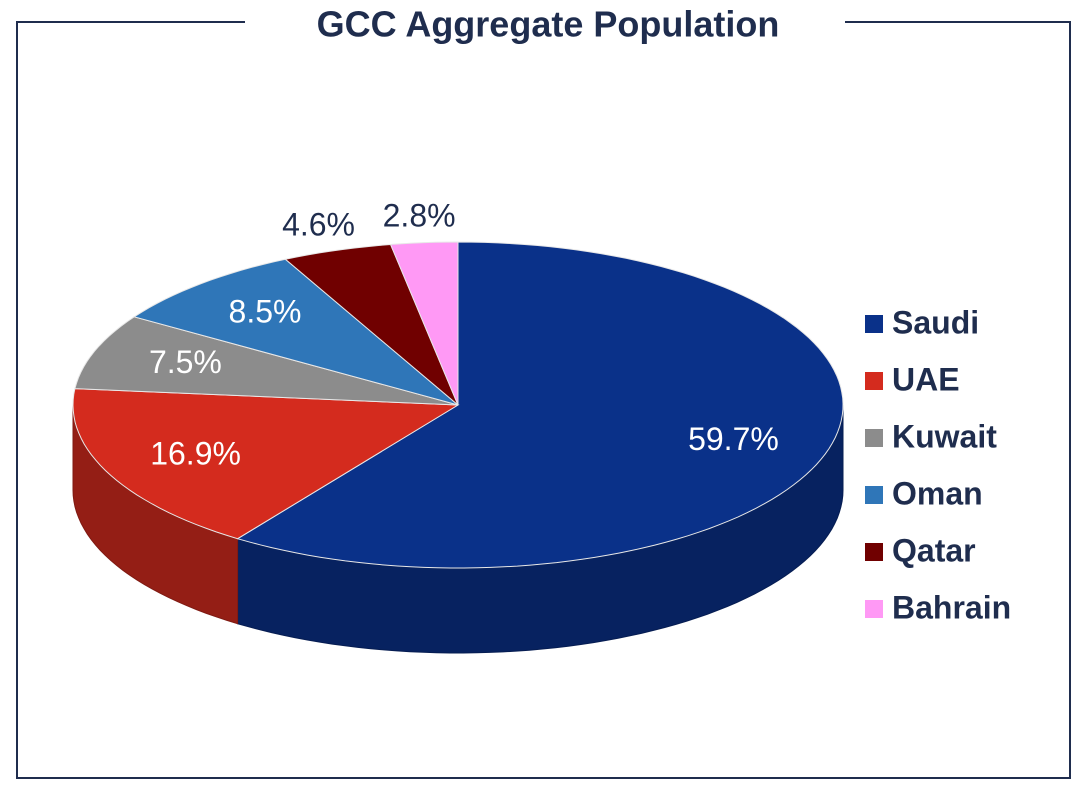  I want to click on legend-label: Bahrain, so click(951, 607).